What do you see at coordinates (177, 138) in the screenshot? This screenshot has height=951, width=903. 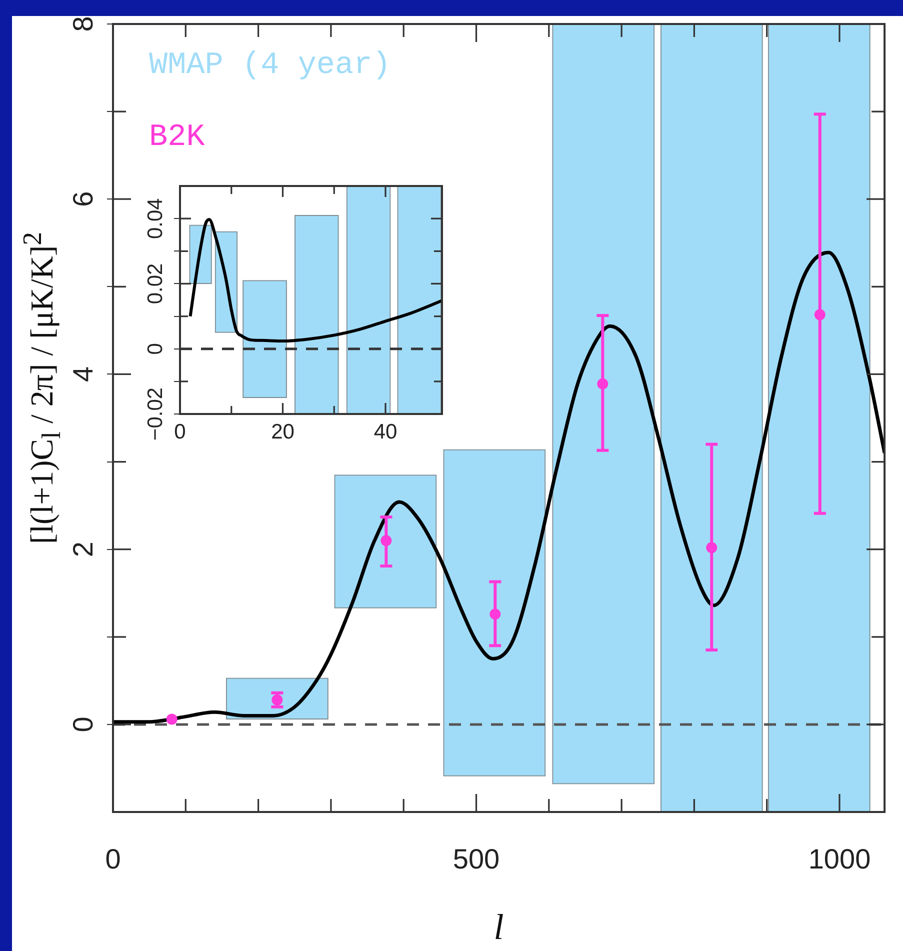 I see `text: B2K` at bounding box center [177, 138].